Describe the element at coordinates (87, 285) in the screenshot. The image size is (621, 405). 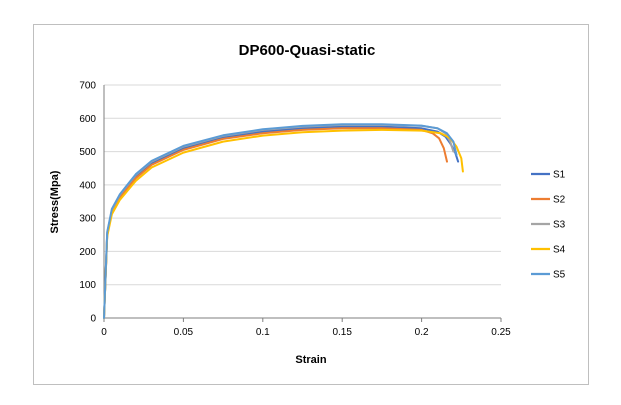
I see `y-tick-label: 100` at that location.